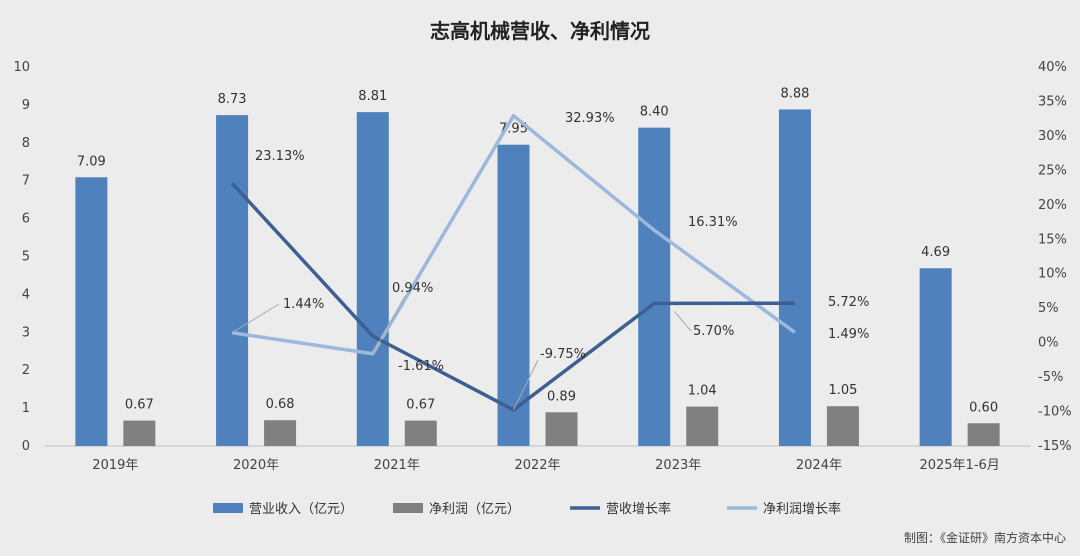  Describe the element at coordinates (1048, 343) in the screenshot. I see `y-right-tick-label: 0%` at that location.